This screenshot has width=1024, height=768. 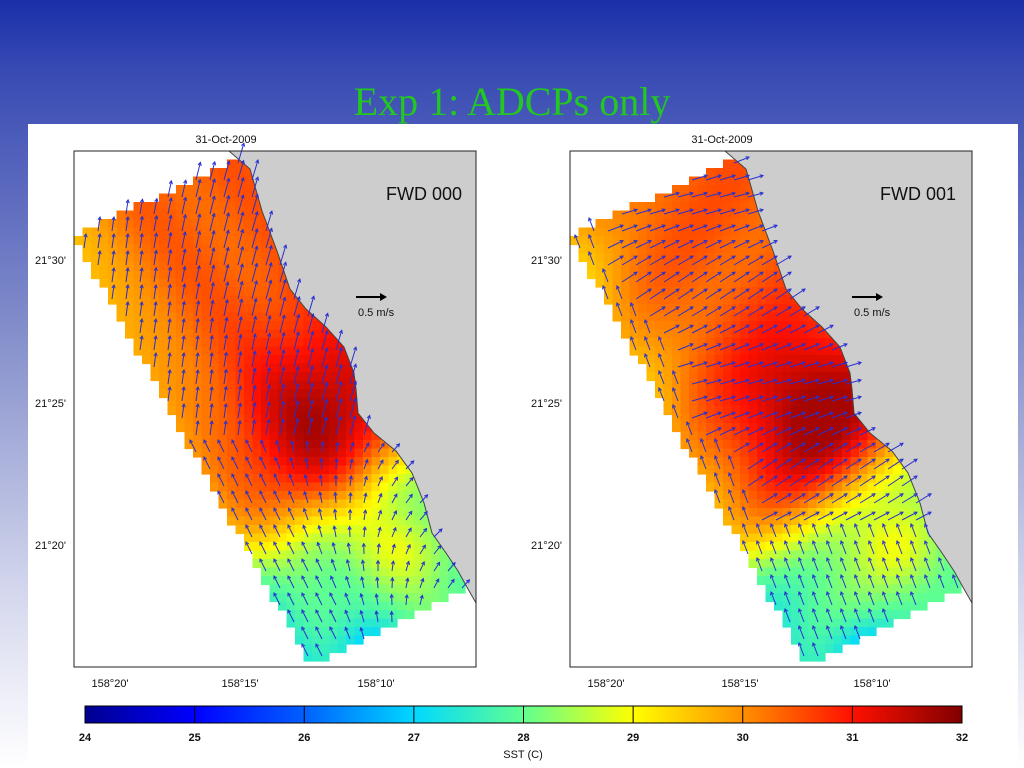 What do you see at coordinates (867, 297) in the screenshot?
I see `scale-arrow` at bounding box center [867, 297].